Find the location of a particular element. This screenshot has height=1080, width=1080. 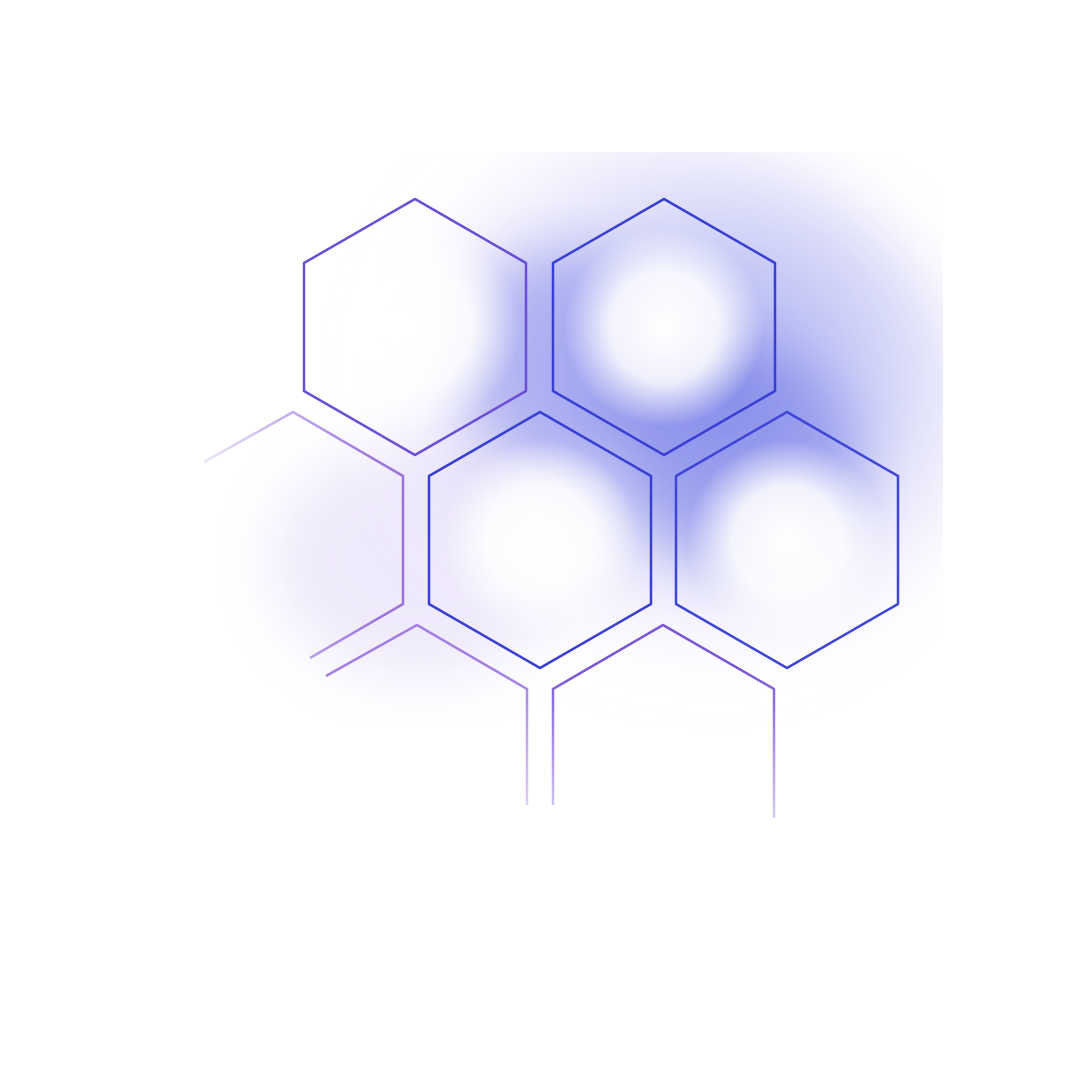

highlight-top-right is located at coordinates (664, 327).